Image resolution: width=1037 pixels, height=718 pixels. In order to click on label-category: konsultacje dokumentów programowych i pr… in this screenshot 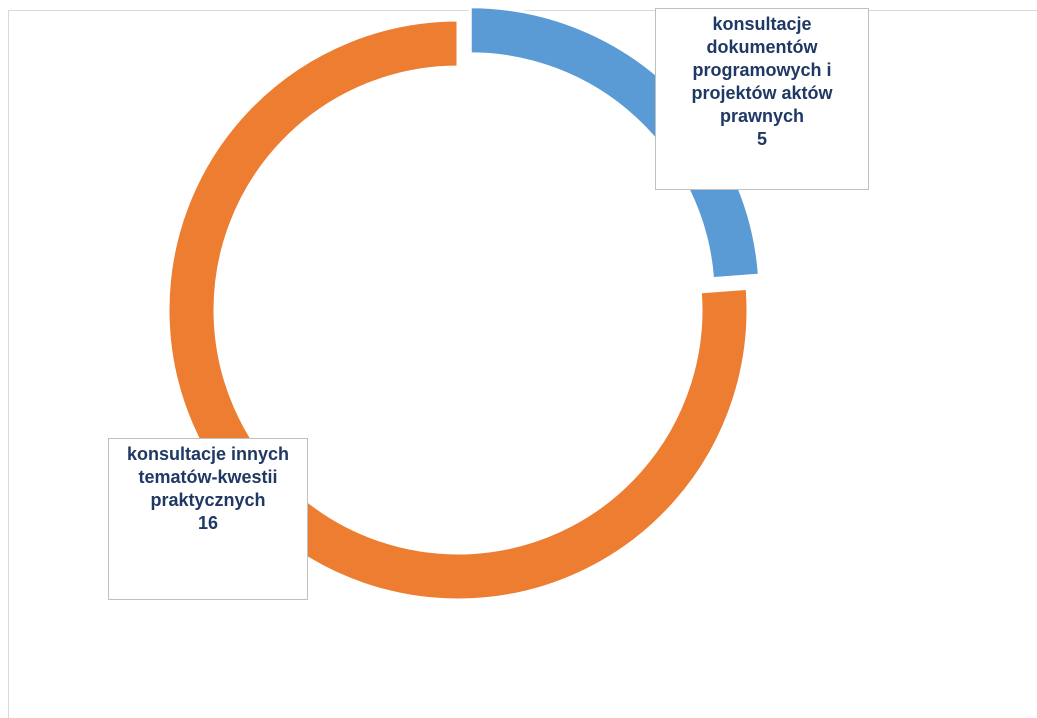, I will do `click(762, 70)`.